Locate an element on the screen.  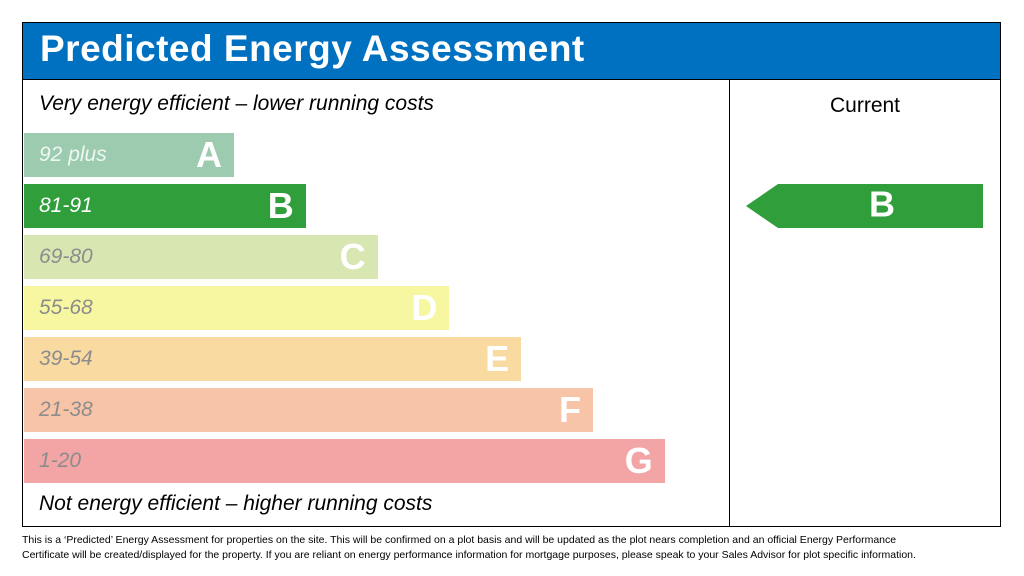
current-rating: B is located at coordinates (882, 204).